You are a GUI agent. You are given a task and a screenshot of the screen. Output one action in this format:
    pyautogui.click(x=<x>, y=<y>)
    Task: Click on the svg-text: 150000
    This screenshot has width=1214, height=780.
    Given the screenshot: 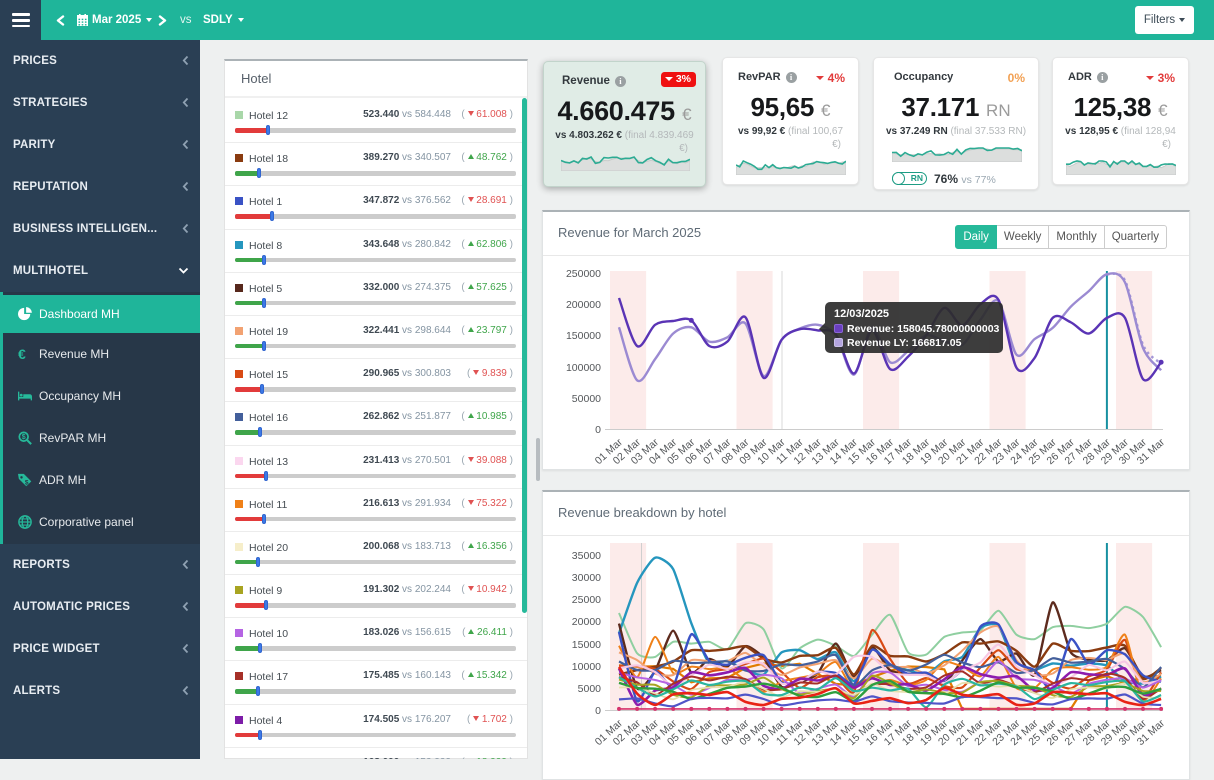 What is the action you would take?
    pyautogui.click(x=583, y=336)
    